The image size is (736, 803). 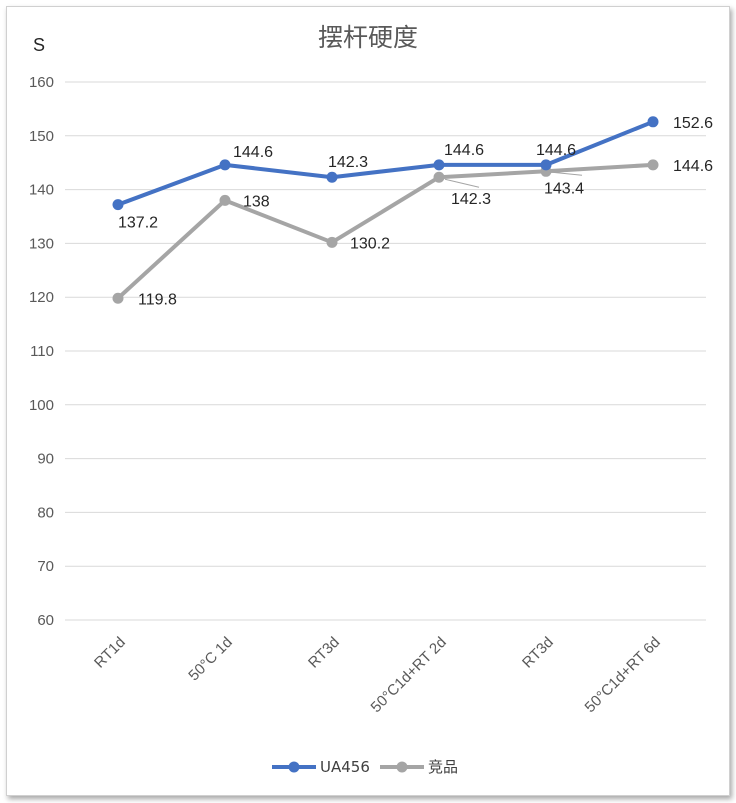 What do you see at coordinates (45, 512) in the screenshot?
I see `y-tick-label: 80` at bounding box center [45, 512].